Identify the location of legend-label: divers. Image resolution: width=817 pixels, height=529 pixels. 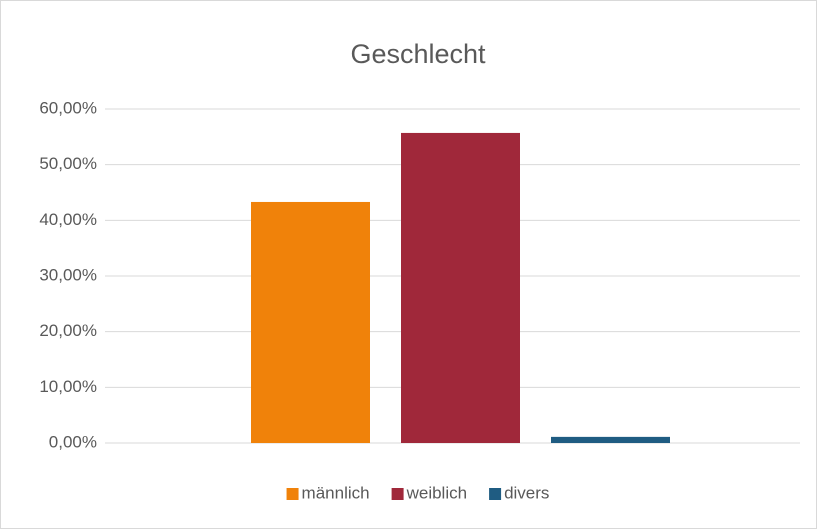
(526, 492).